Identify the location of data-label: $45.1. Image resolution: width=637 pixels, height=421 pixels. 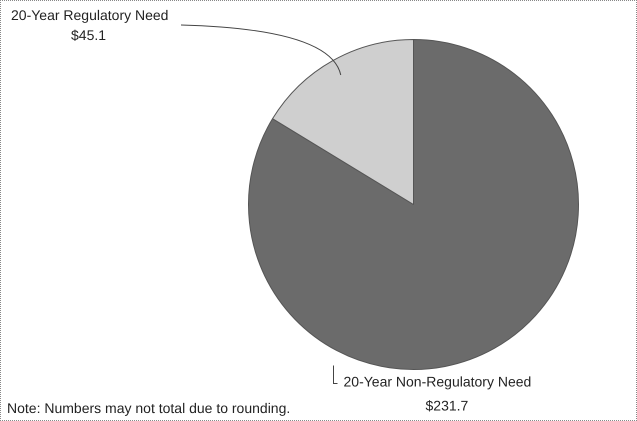
(88, 34).